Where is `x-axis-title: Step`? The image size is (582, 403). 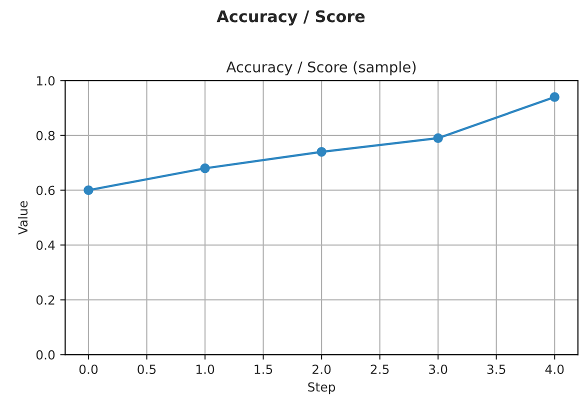
x-axis-title: Step is located at coordinates (322, 388).